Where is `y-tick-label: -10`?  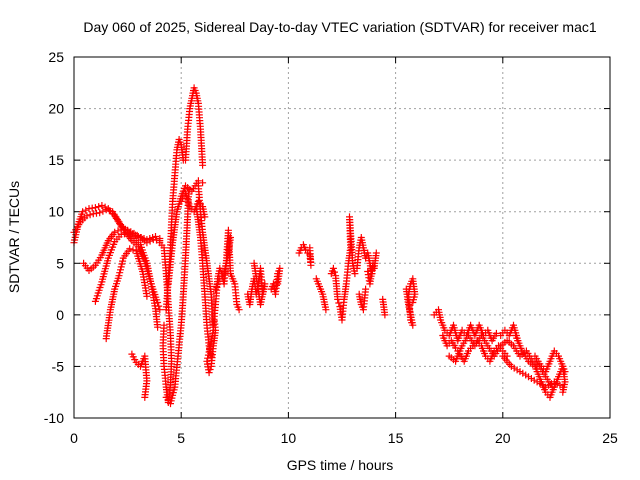 y-tick-label: -10 is located at coordinates (54, 418).